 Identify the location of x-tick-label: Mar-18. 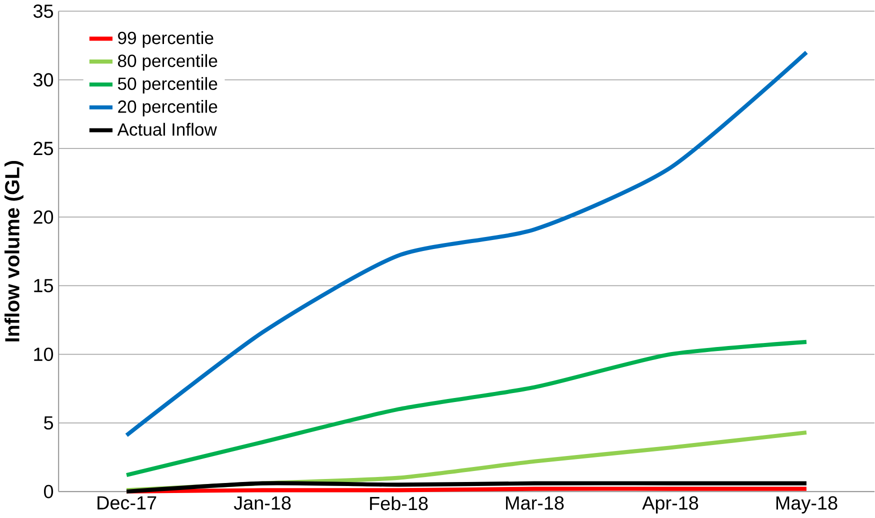
(535, 503).